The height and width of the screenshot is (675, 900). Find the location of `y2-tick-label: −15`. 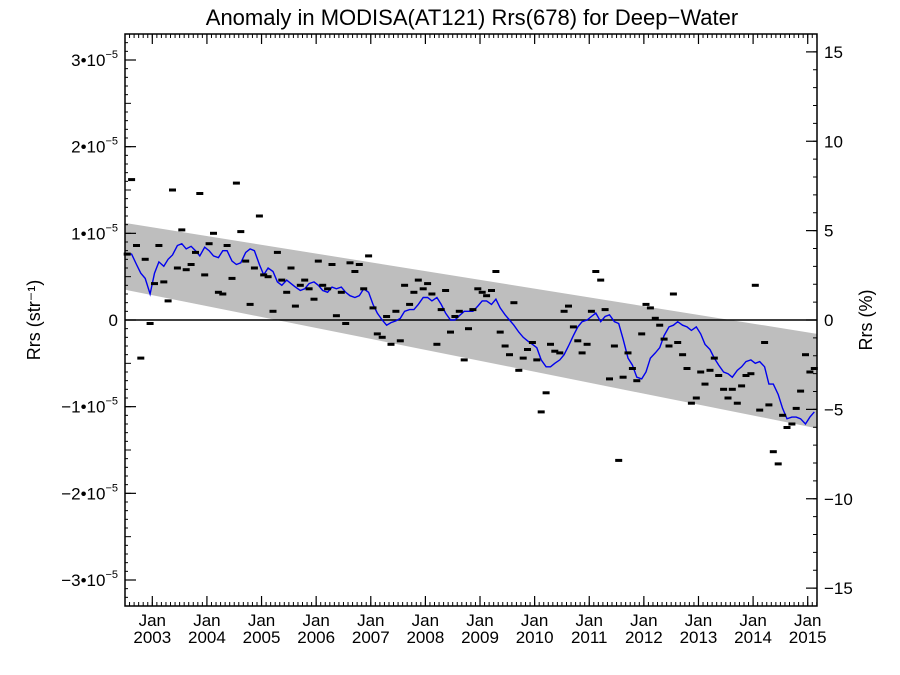

y2-tick-label: −15 is located at coordinates (838, 588).